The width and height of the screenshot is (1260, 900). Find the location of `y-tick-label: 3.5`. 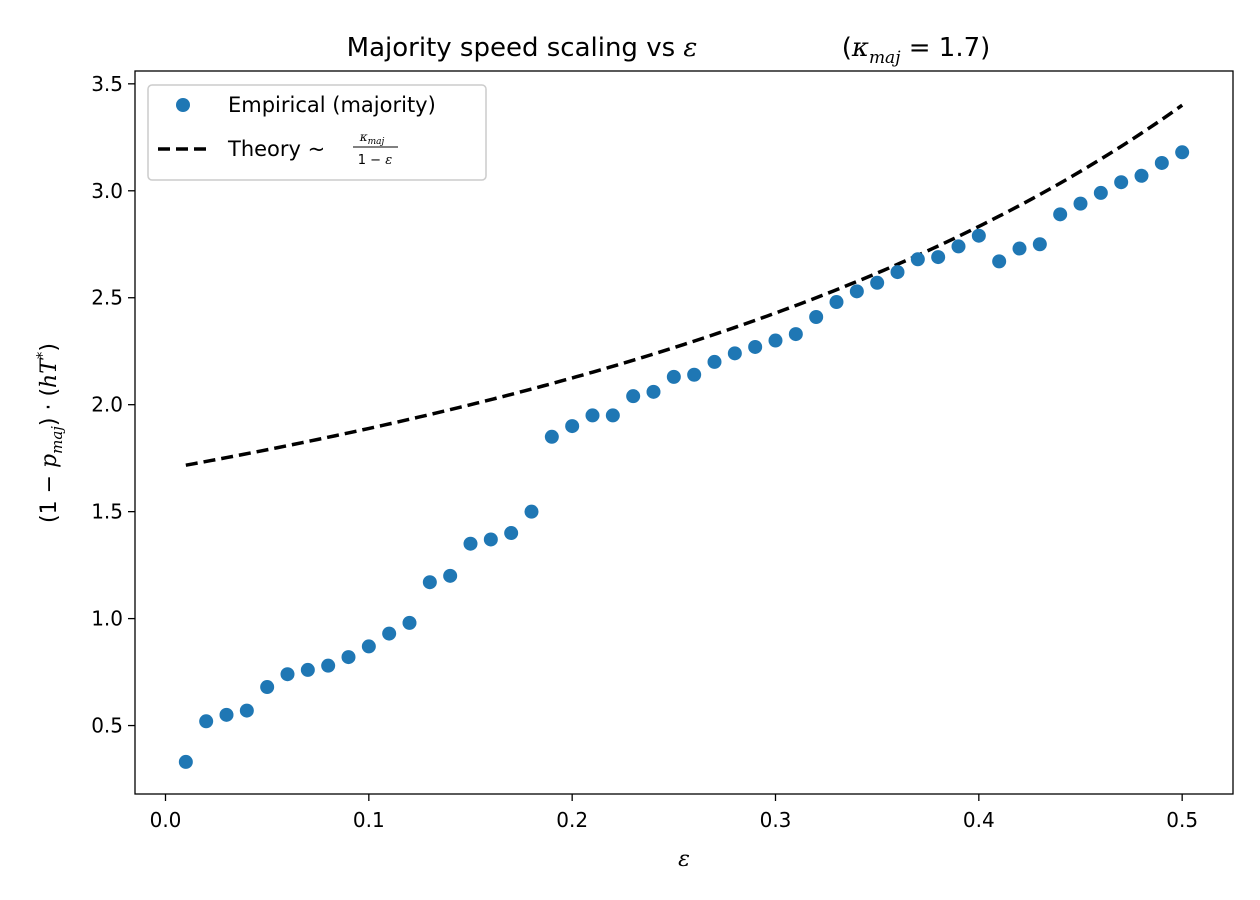

y-tick-label: 3.5 is located at coordinates (107, 84).